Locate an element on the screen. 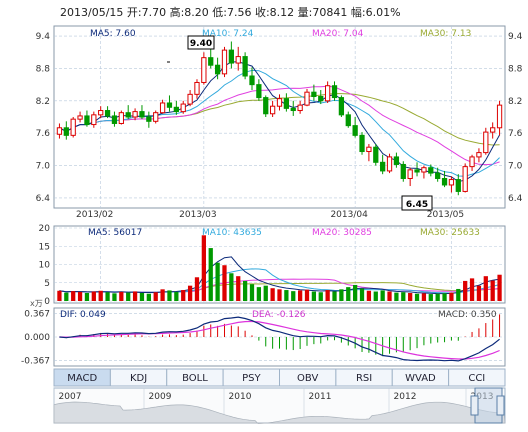 The height and width of the screenshot is (432, 528). price-tick-right: 6.4 is located at coordinates (515, 199).